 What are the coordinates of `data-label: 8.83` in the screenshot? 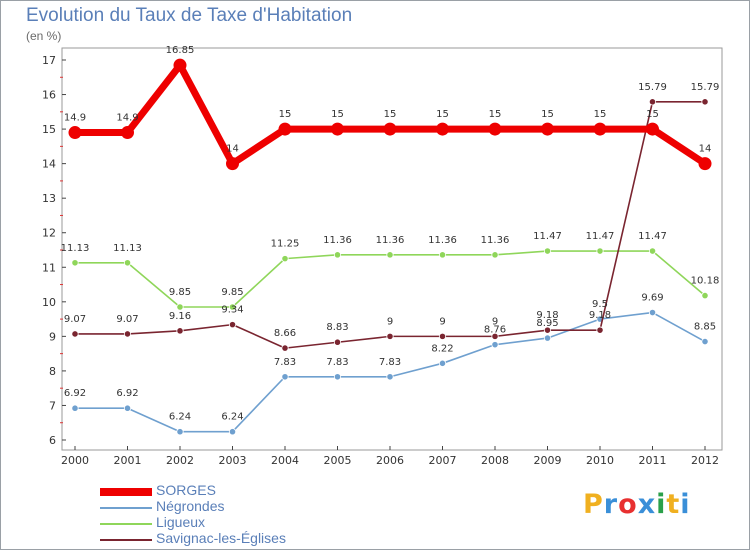 It's located at (337, 327).